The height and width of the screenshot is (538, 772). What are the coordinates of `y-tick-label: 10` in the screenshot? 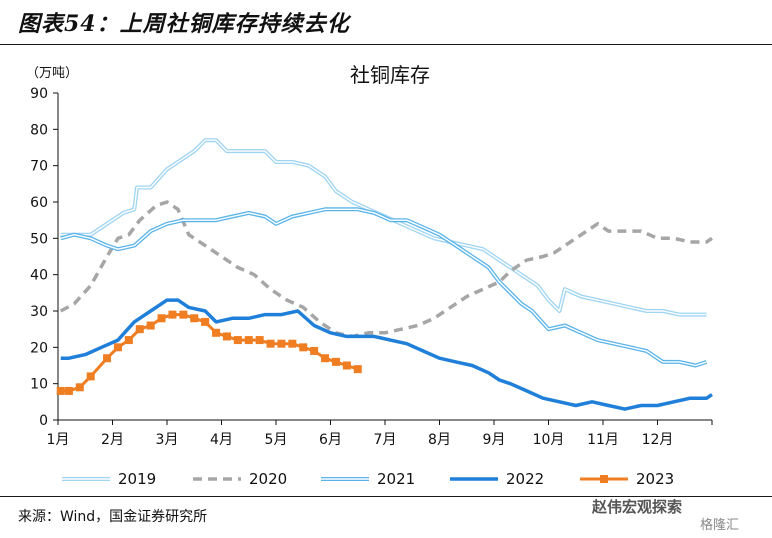 It's located at (39, 385).